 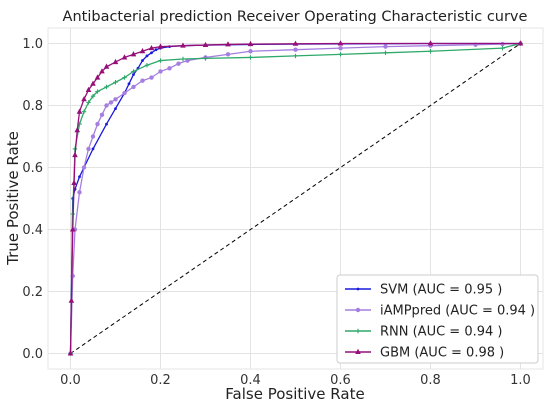 I want to click on y-tick-label: 0.0, so click(x=32, y=354).